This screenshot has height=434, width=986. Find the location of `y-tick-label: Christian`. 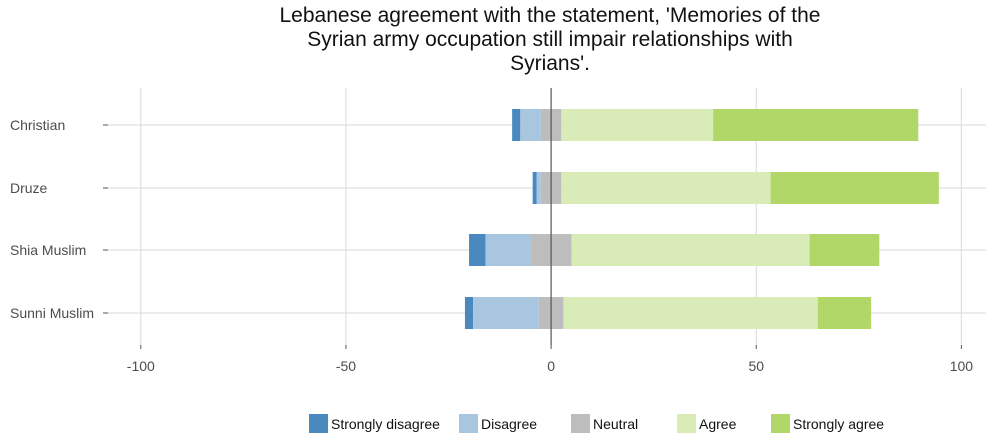

y-tick-label: Christian is located at coordinates (37, 125).